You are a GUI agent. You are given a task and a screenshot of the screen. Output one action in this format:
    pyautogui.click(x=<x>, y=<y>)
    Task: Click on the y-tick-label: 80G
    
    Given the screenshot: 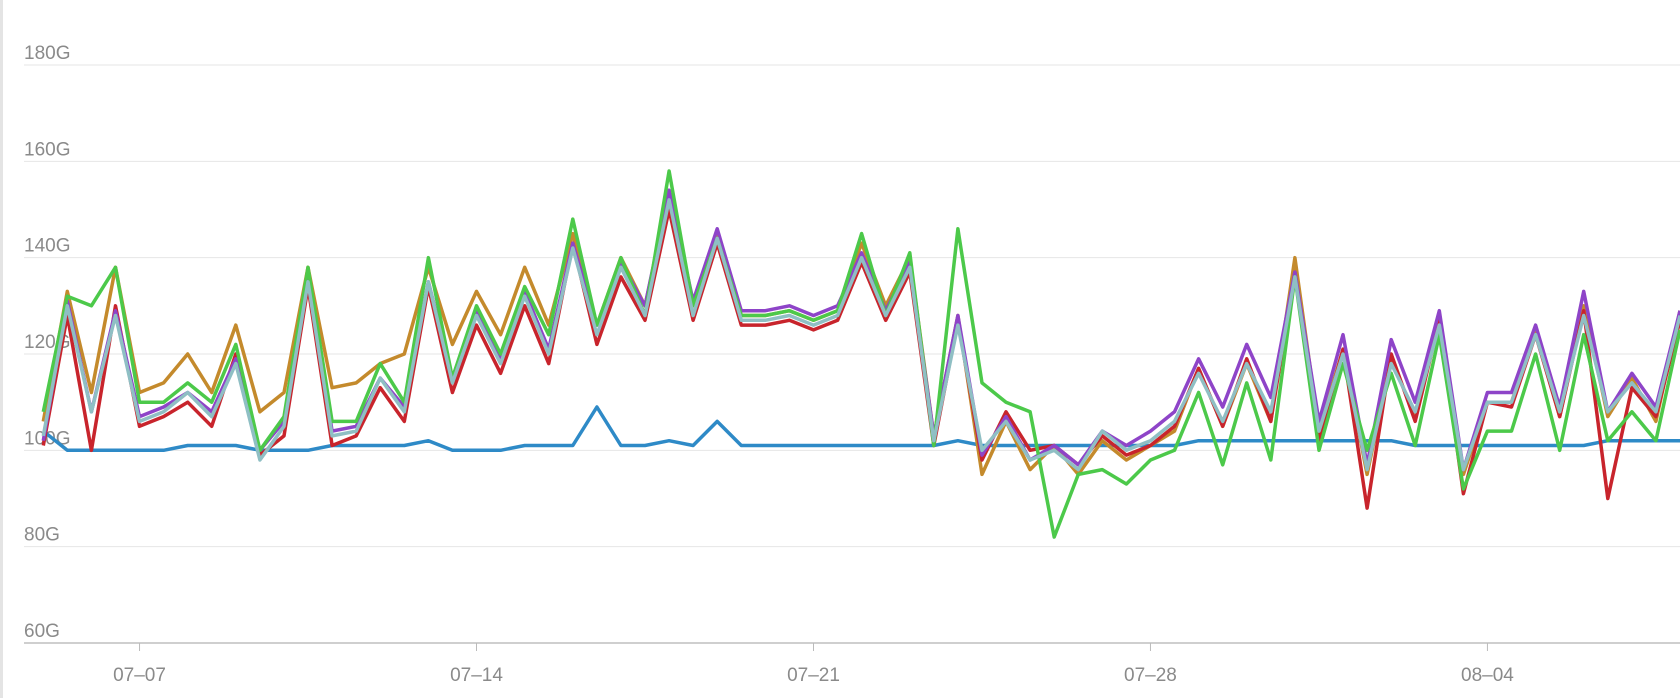 What is the action you would take?
    pyautogui.click(x=42, y=535)
    